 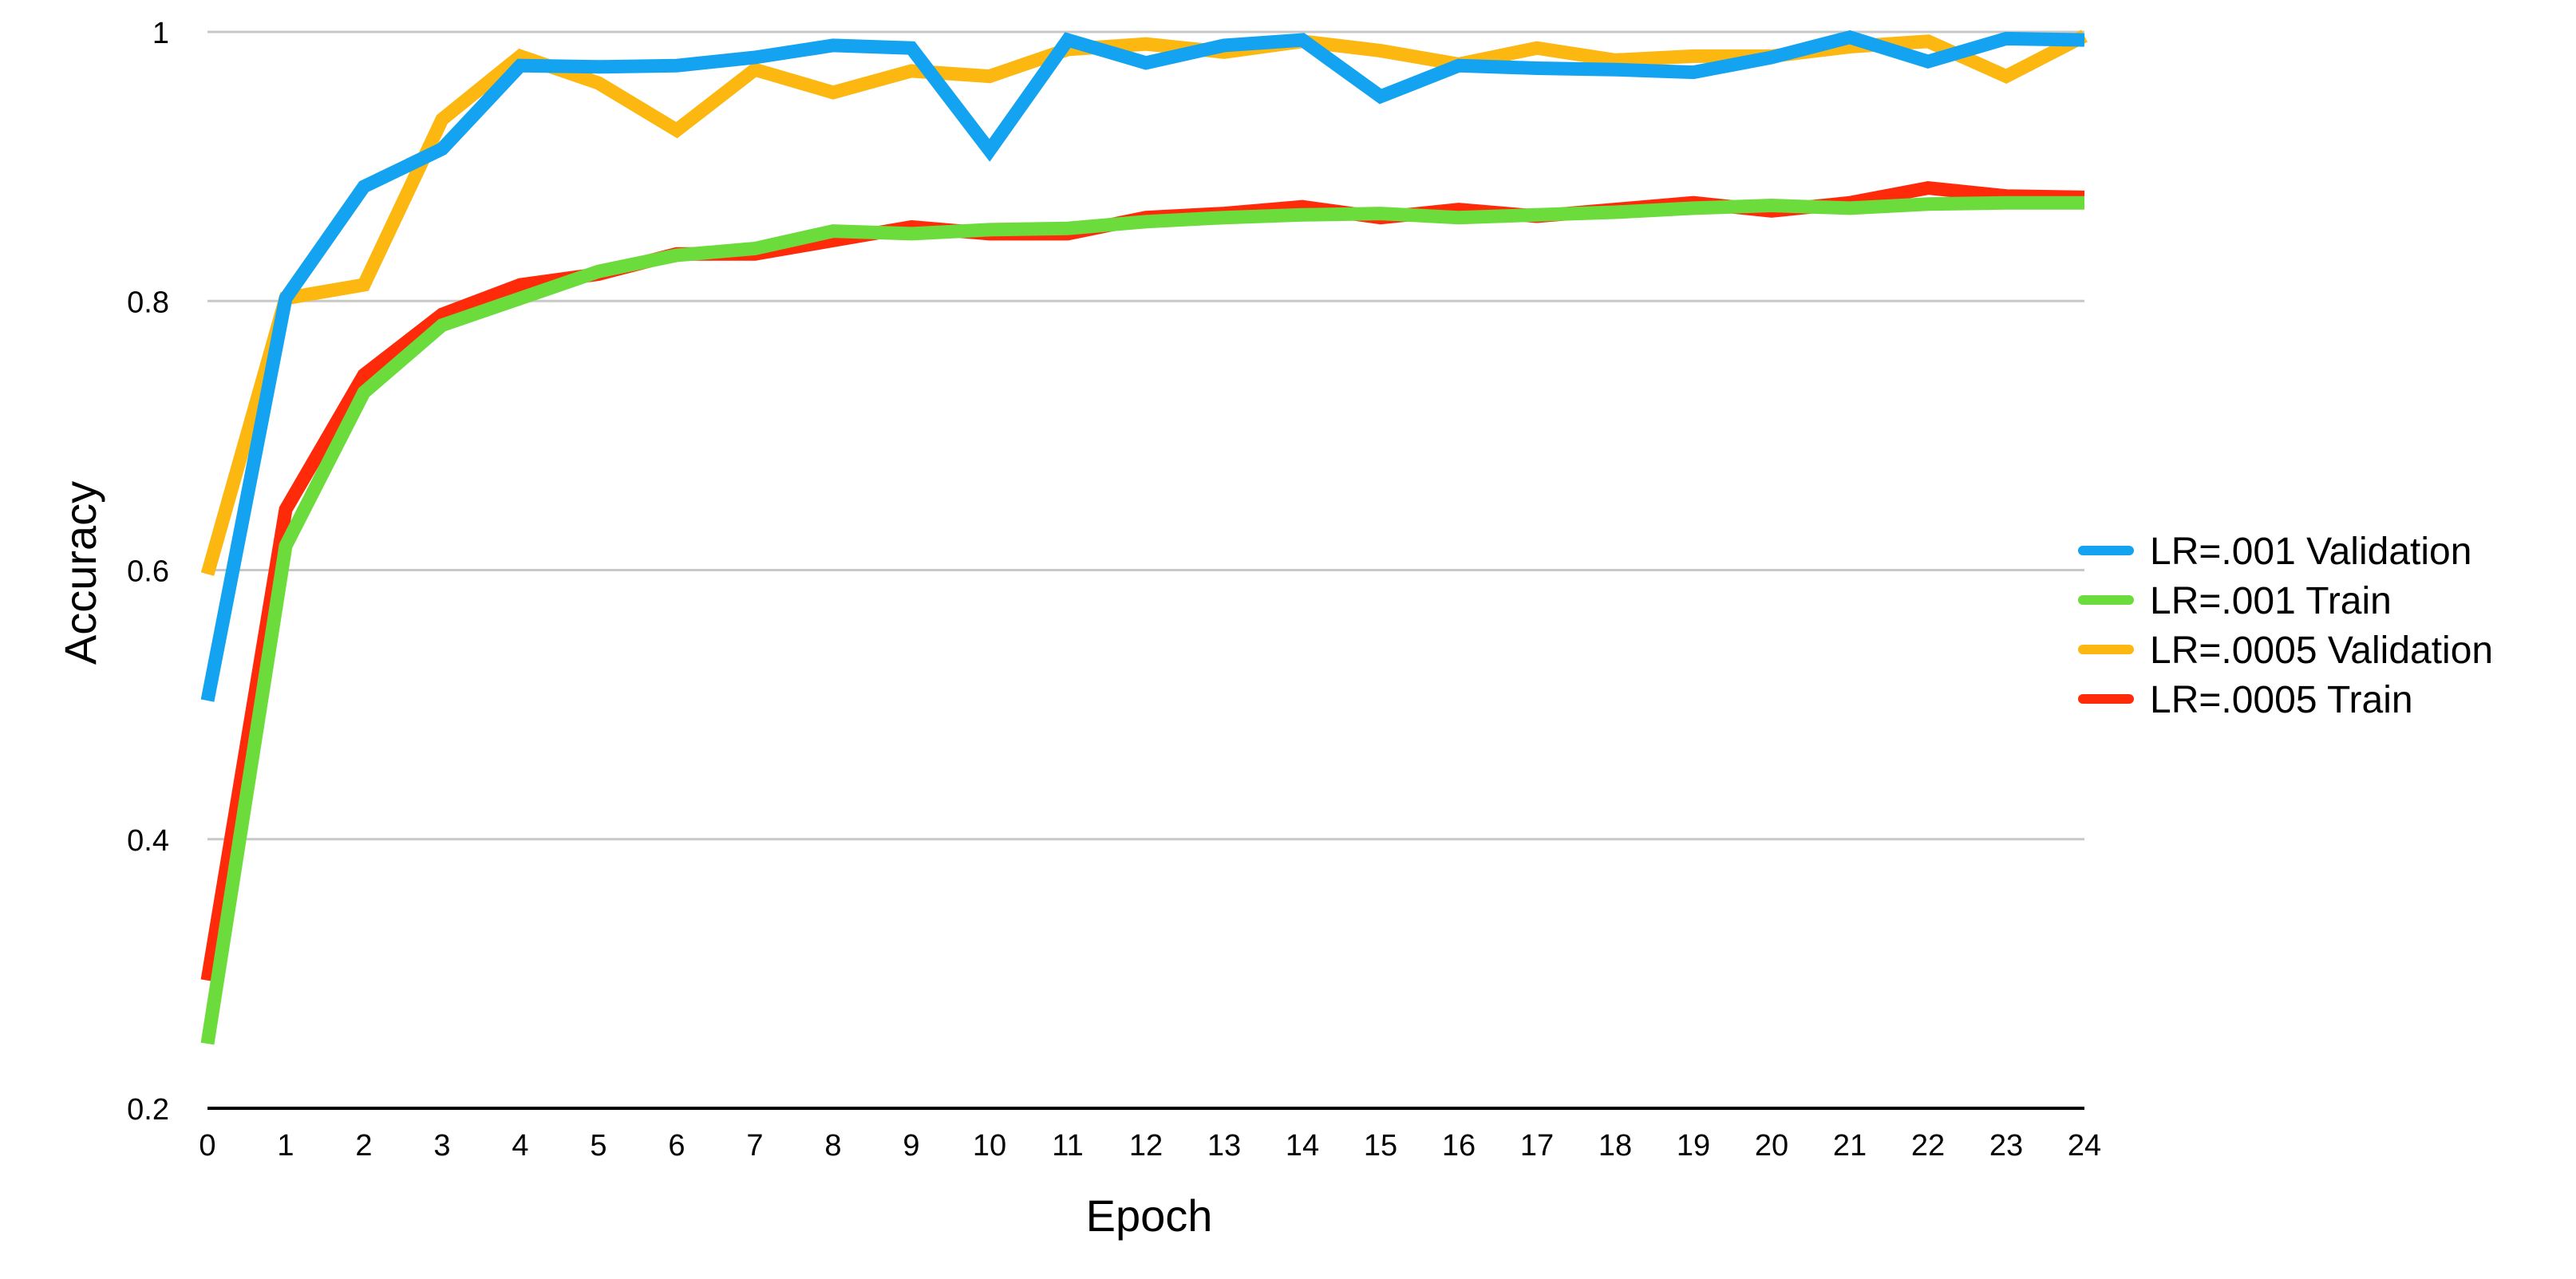 I want to click on x-tick-label: 1, so click(x=285, y=1146).